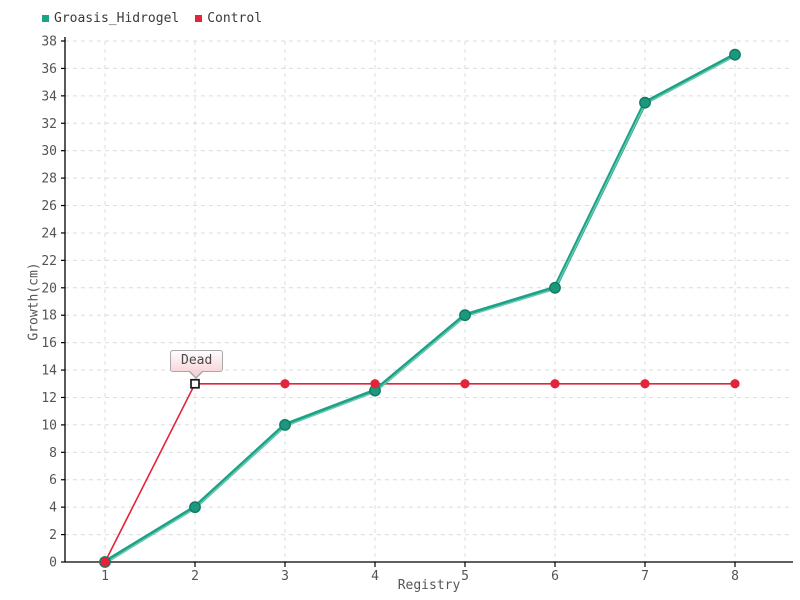 The image size is (800, 600). I want to click on y-tick-label: 8, so click(53, 453).